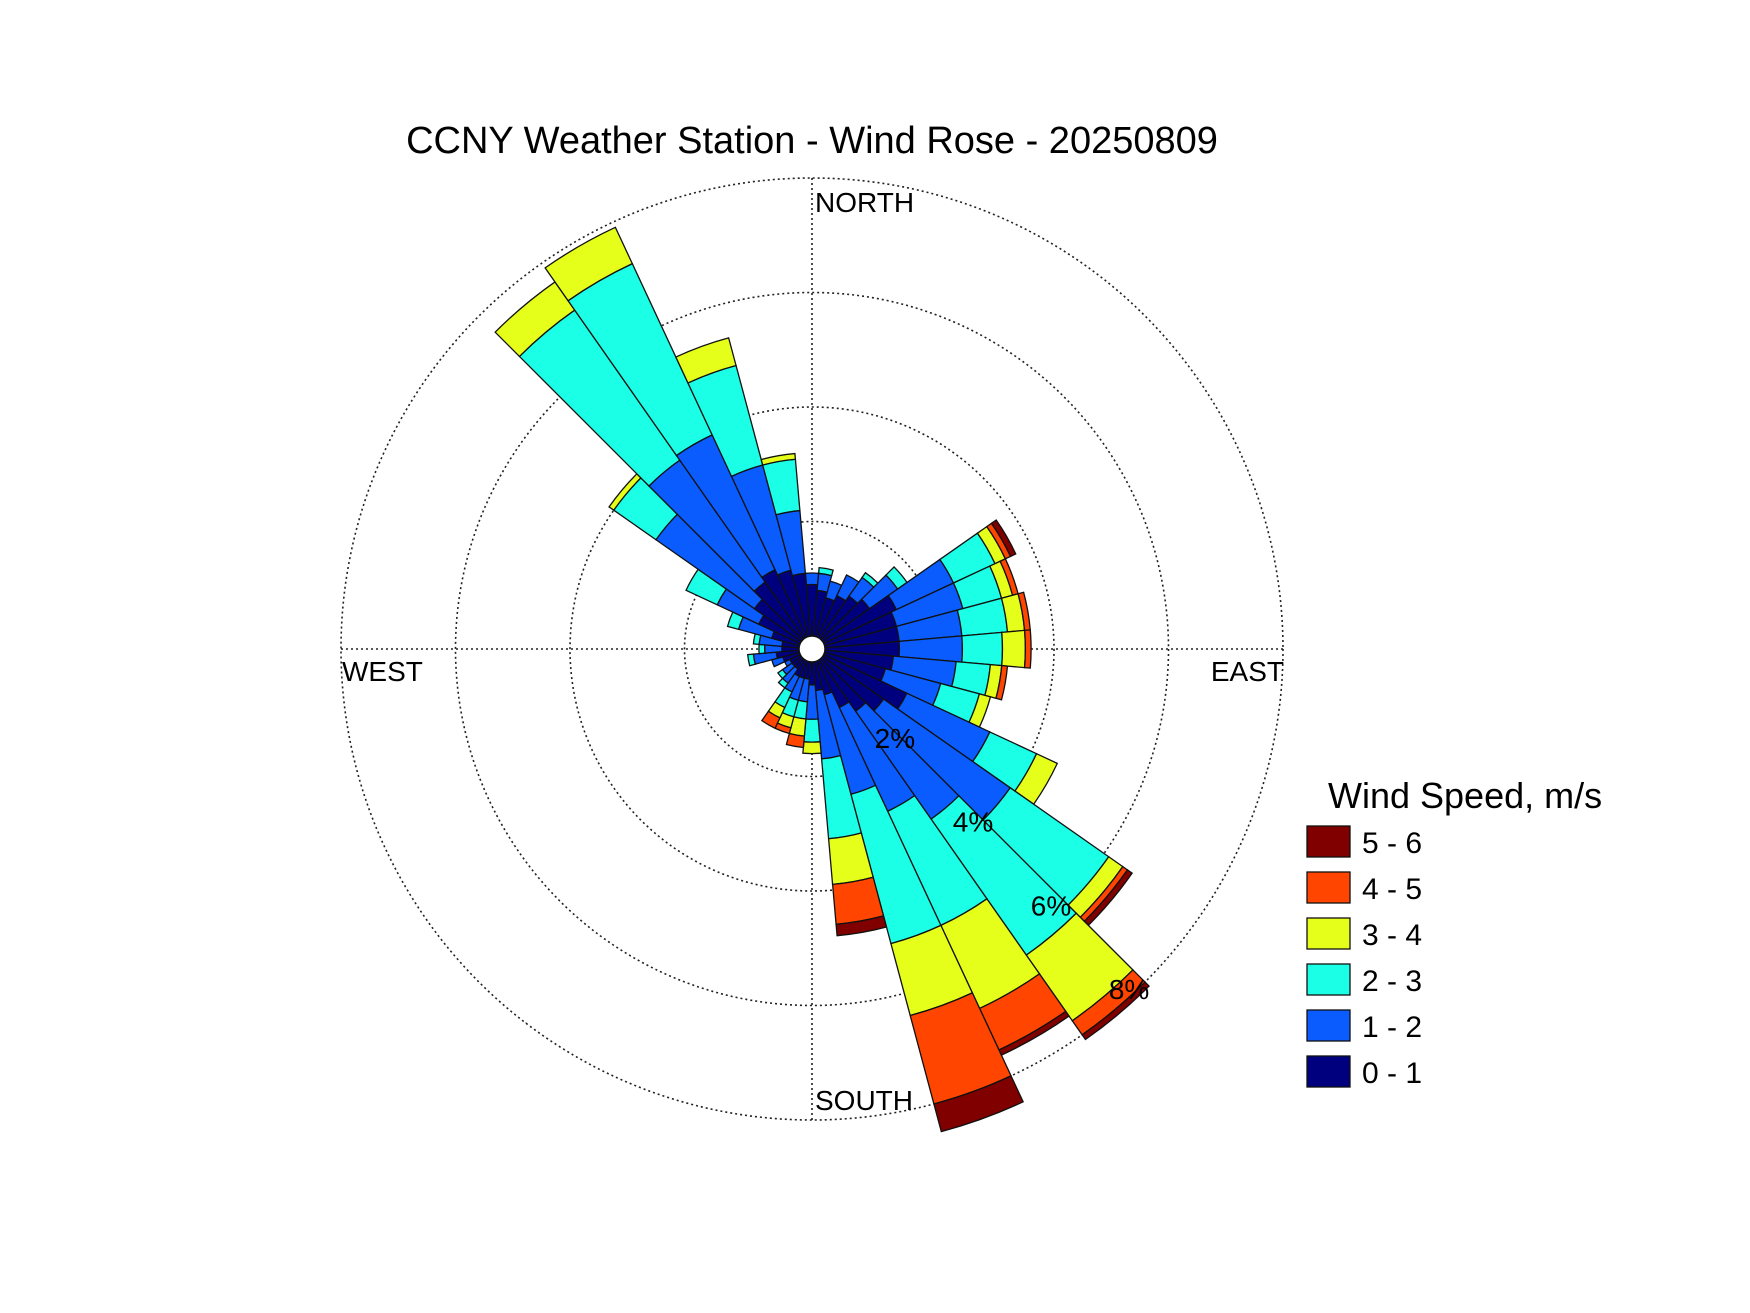  What do you see at coordinates (1129, 989) in the screenshot?
I see `ring-label-4: 8%` at bounding box center [1129, 989].